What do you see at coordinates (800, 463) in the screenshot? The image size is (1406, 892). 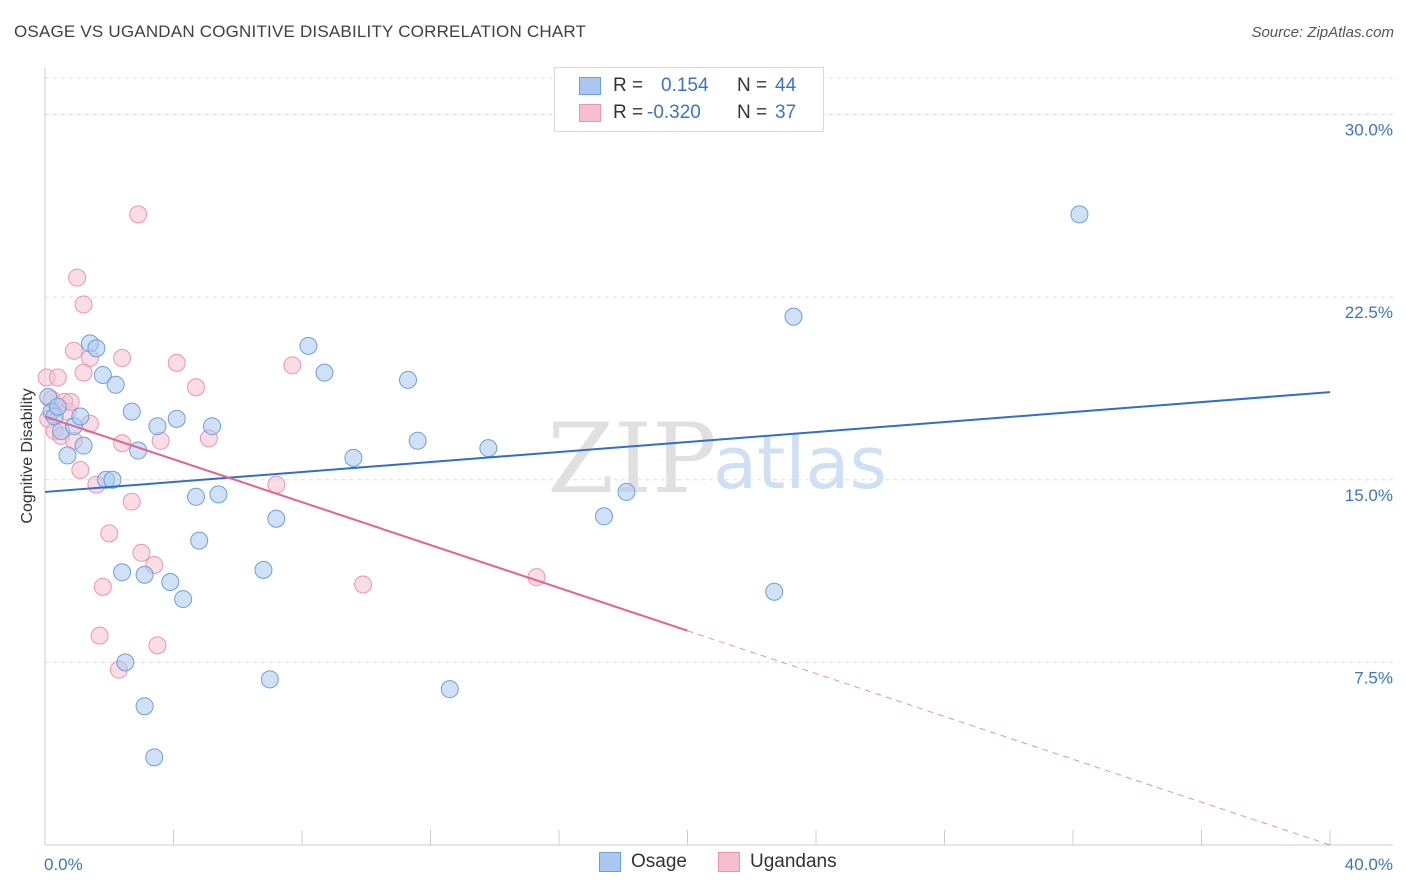 I see `watermark-atlas: atlas` at bounding box center [800, 463].